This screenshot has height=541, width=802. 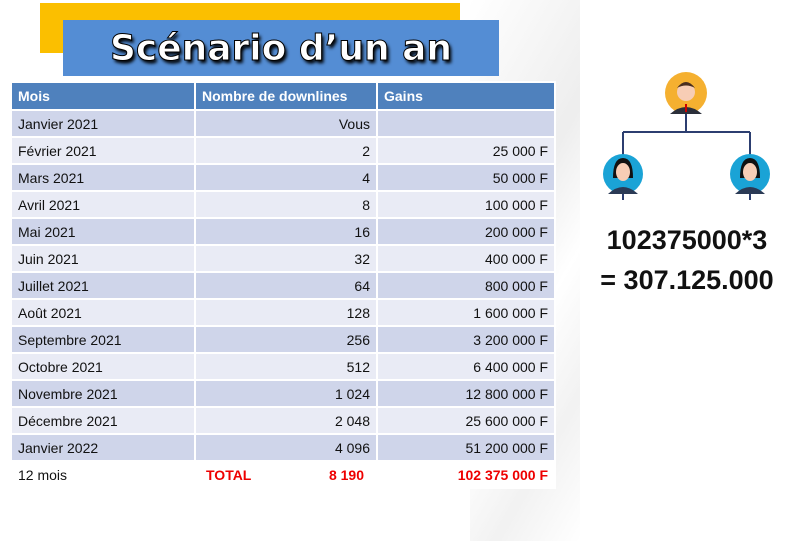 I want to click on cell-month: Octobre 2021, so click(x=103, y=366).